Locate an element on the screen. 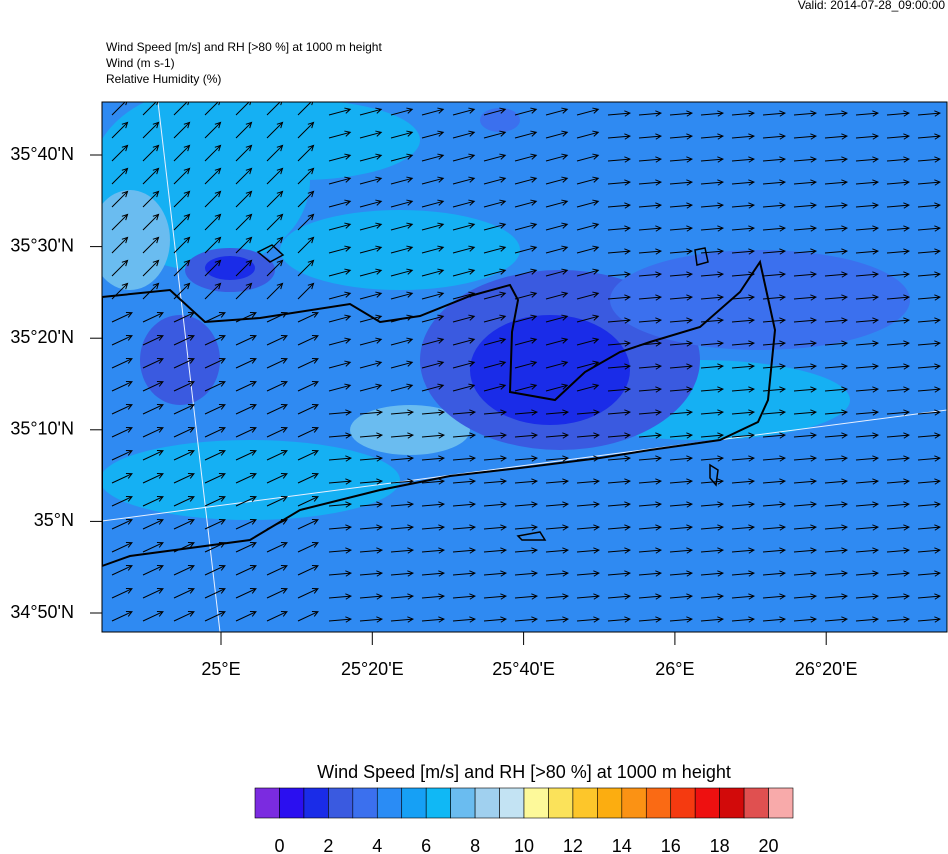 The image size is (948, 854). colorbar-label: 6 is located at coordinates (426, 845).